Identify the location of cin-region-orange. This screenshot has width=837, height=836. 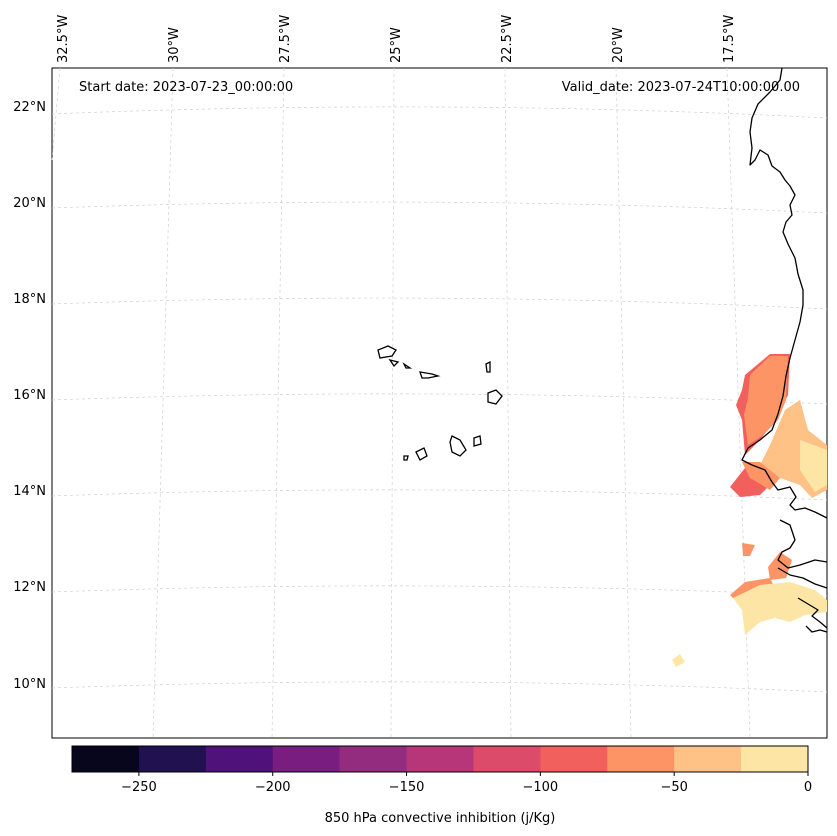
(766, 400).